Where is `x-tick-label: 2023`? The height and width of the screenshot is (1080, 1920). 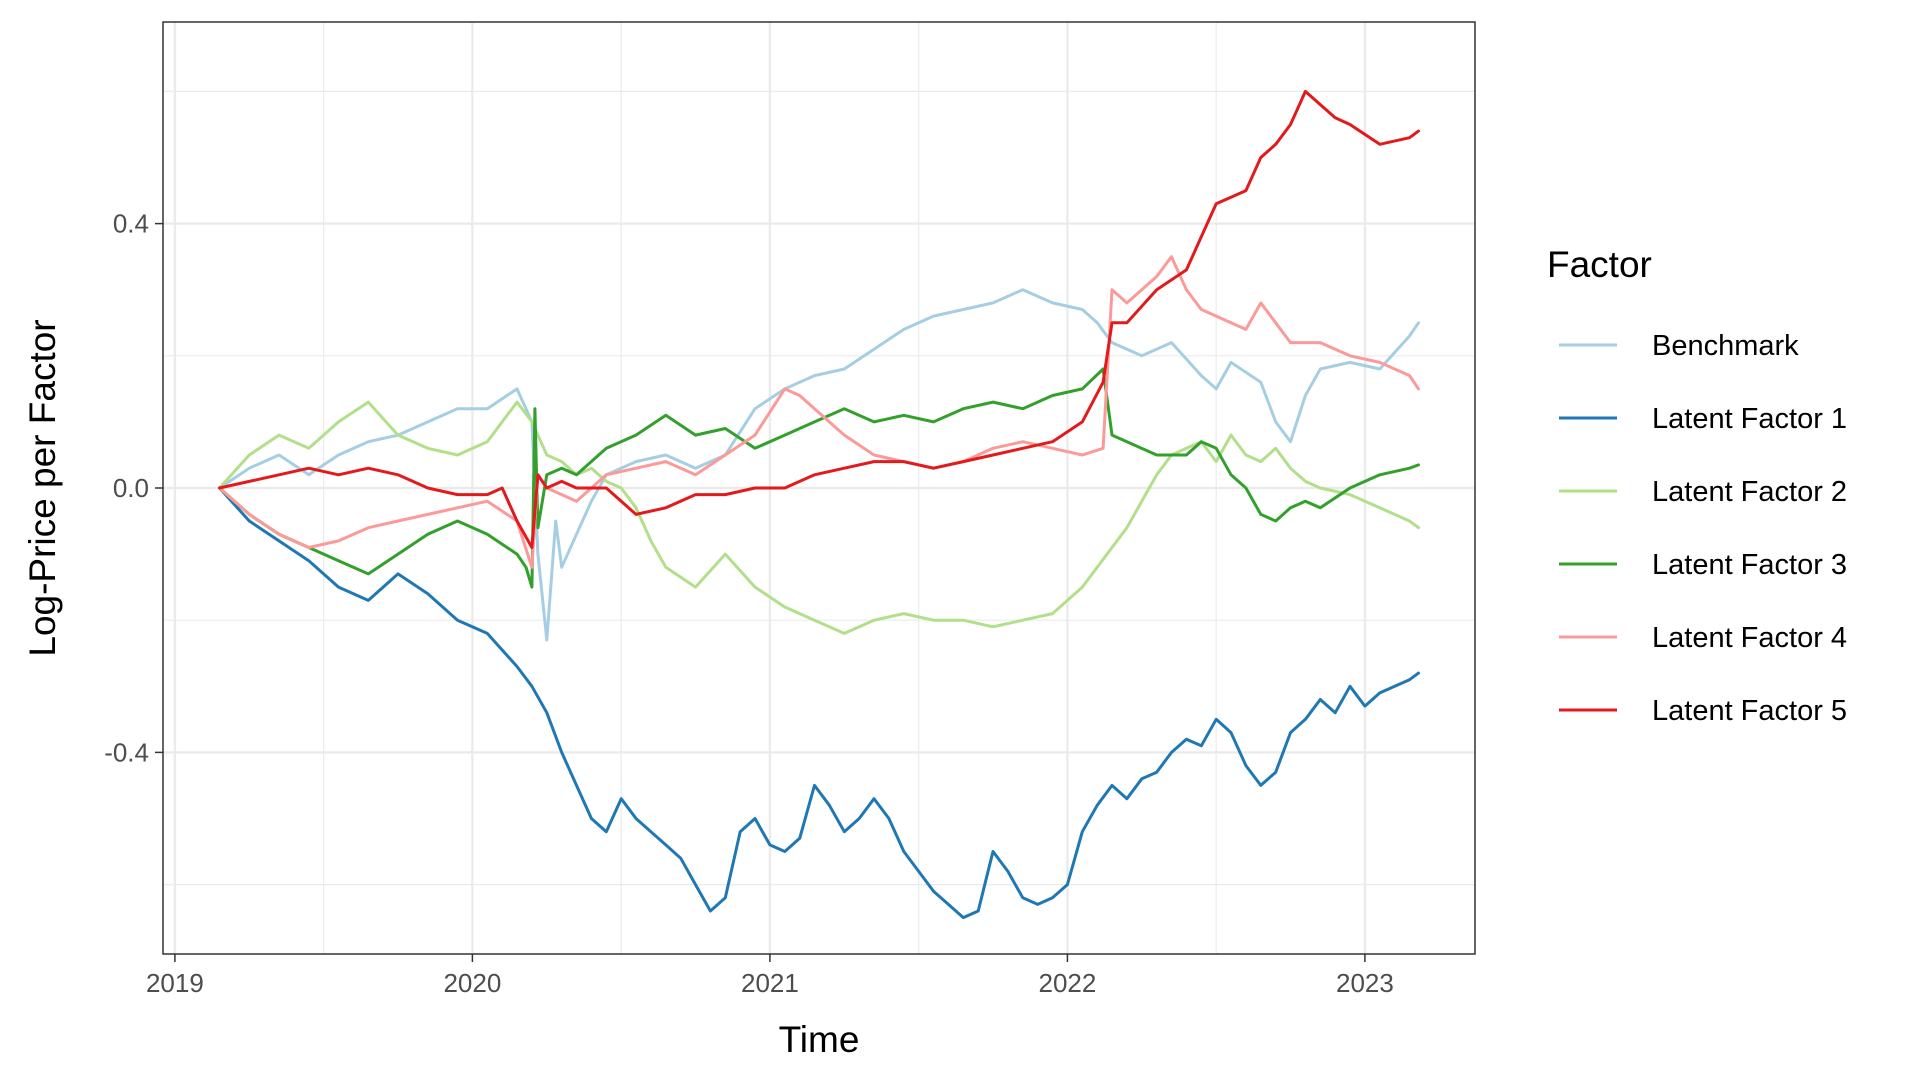 x-tick-label: 2023 is located at coordinates (1365, 983).